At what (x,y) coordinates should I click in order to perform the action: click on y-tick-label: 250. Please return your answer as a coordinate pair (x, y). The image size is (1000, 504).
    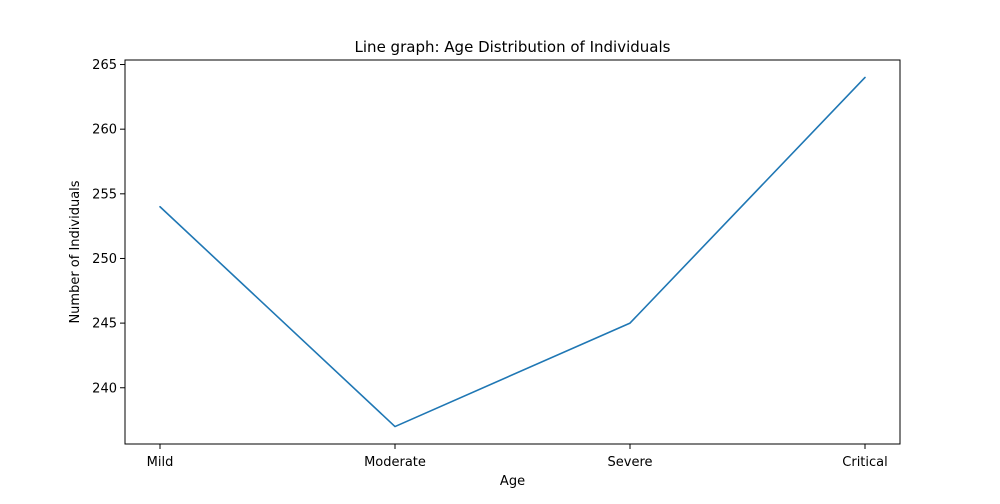
    Looking at the image, I should click on (104, 259).